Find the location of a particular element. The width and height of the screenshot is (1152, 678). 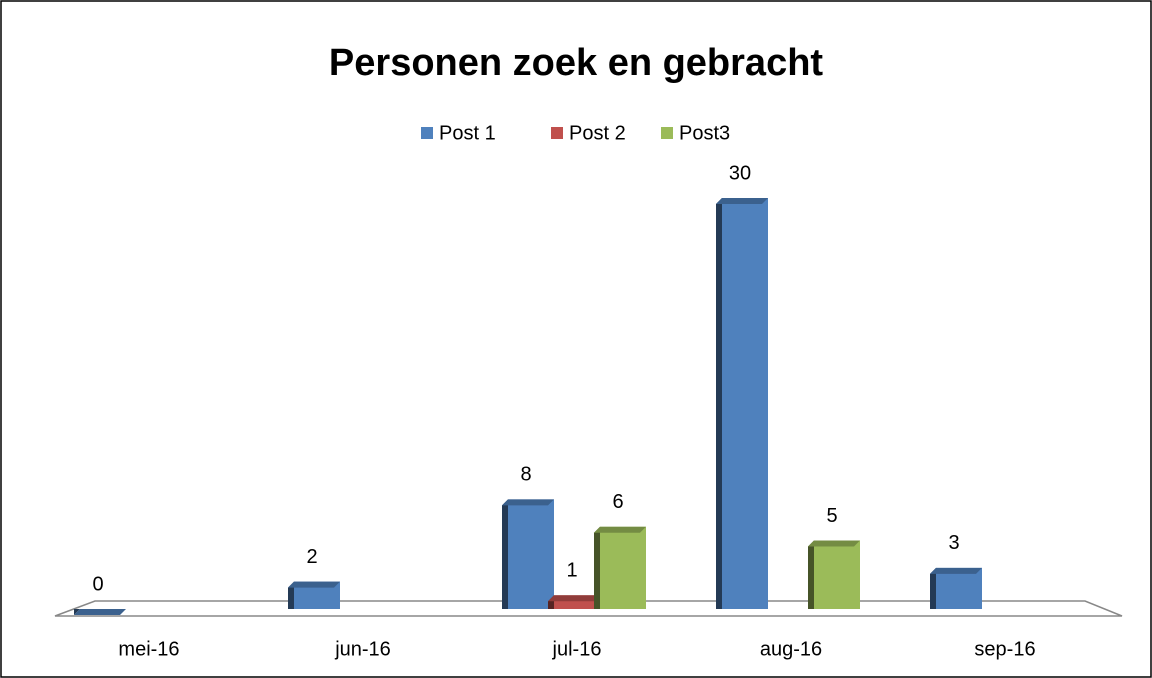

legend-label: Post3 is located at coordinates (704, 133).